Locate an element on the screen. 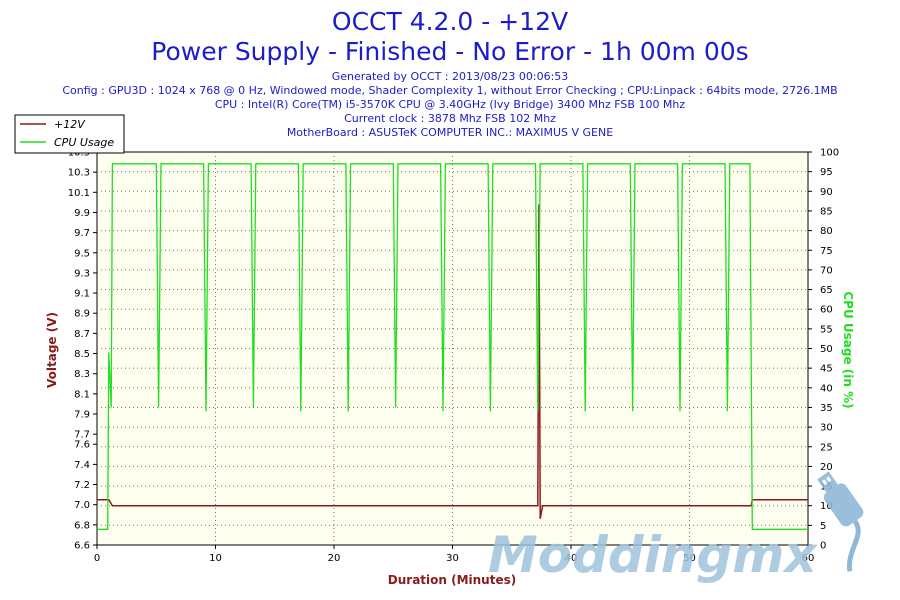  info-generated: Generated by OCCT : 2013/08/23 00:06:53 is located at coordinates (450, 76).